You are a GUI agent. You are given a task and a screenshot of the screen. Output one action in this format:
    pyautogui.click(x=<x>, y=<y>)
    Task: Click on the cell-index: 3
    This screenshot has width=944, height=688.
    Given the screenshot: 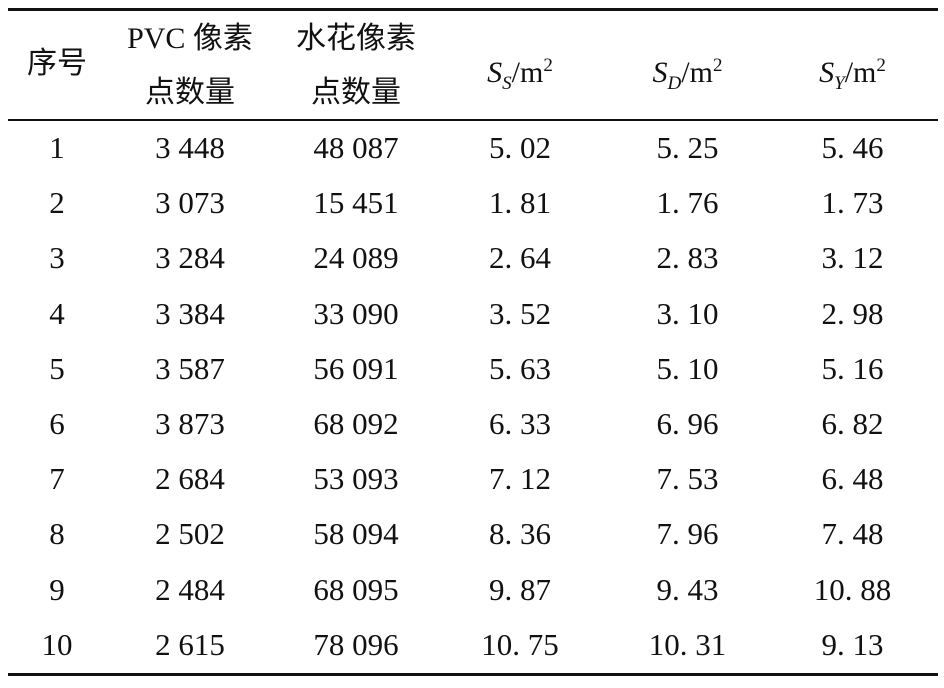 What is the action you would take?
    pyautogui.click(x=57, y=258)
    